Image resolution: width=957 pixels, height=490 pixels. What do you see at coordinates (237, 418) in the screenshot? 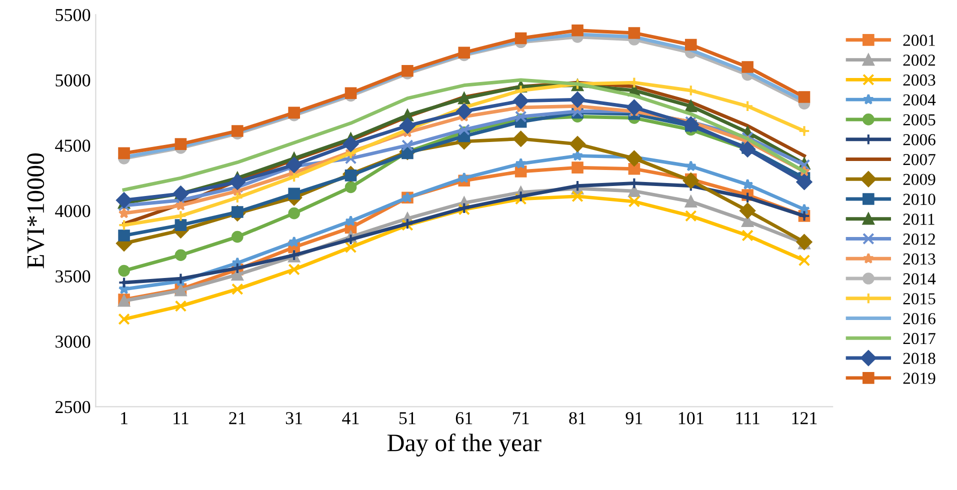
I see `x-tick-label: 21` at bounding box center [237, 418].